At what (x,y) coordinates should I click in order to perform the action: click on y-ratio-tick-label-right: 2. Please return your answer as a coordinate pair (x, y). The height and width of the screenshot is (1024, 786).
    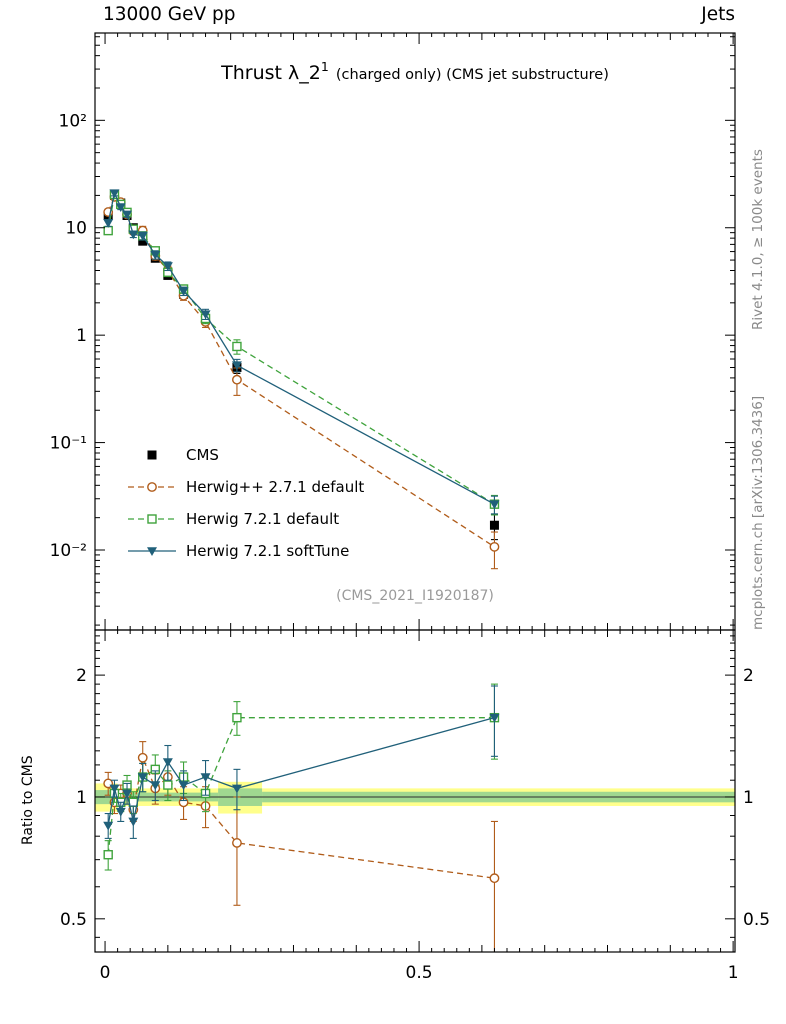
    Looking at the image, I should click on (748, 676).